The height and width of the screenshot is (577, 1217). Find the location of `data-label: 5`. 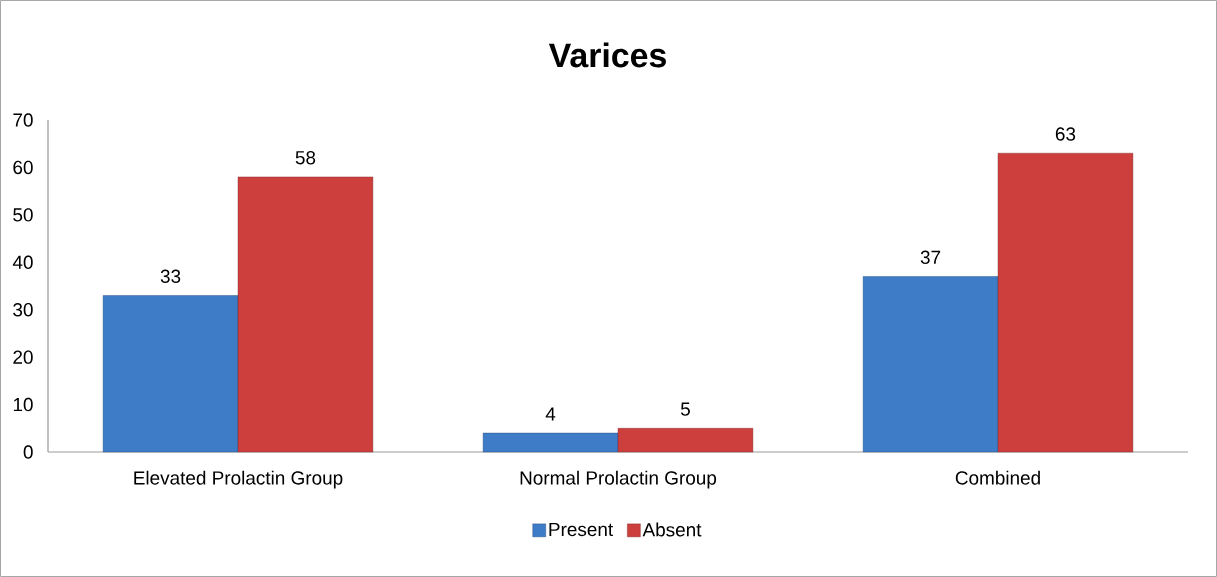

data-label: 5 is located at coordinates (685, 409).